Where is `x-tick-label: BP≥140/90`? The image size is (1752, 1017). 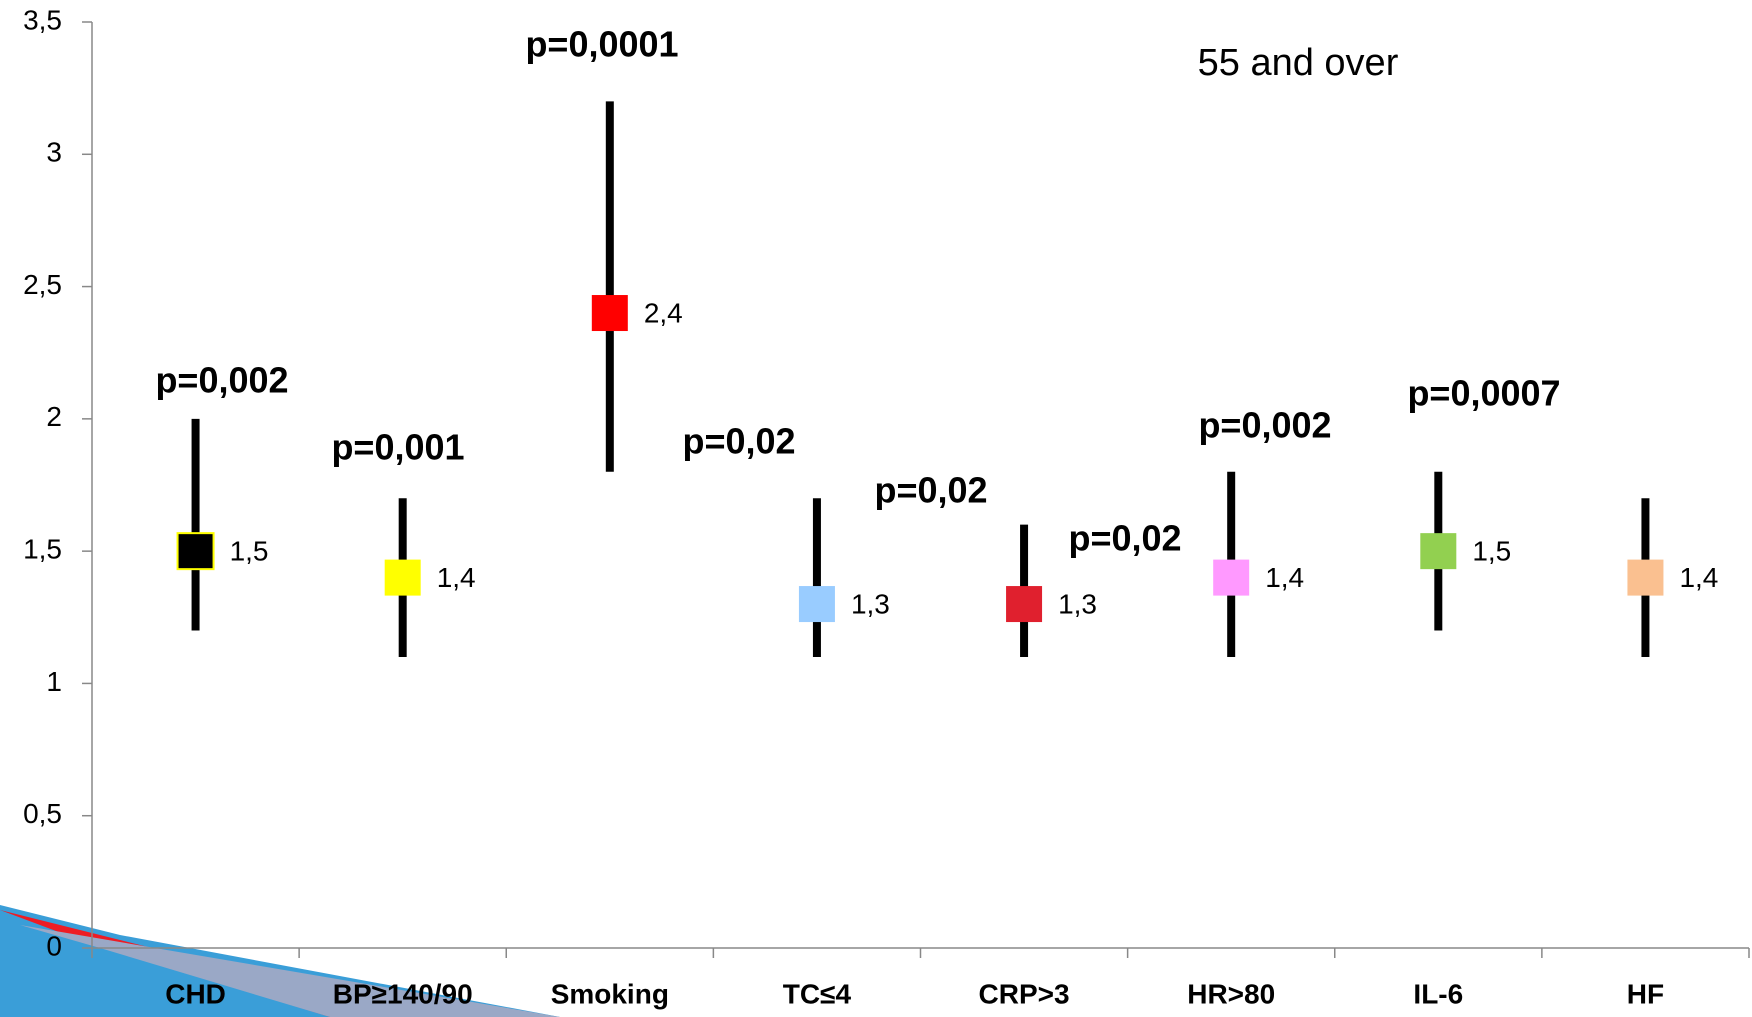
x-tick-label: BP≥140/90 is located at coordinates (403, 993).